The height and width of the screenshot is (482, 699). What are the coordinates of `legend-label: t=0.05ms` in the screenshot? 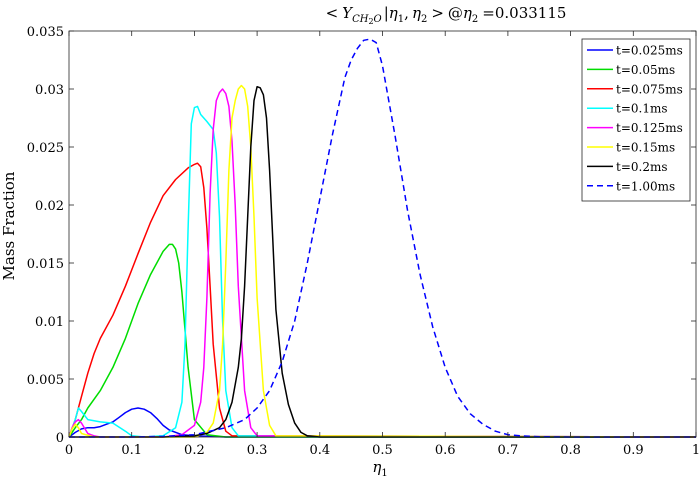 It's located at (645, 70).